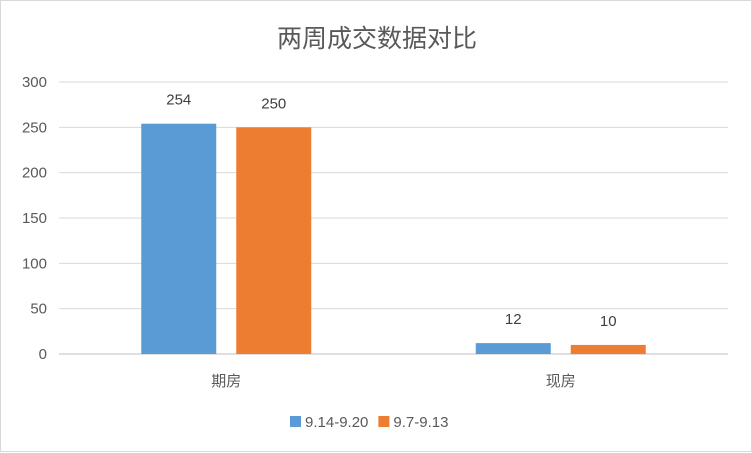 This screenshot has width=752, height=453. Describe the element at coordinates (561, 381) in the screenshot. I see `x-tick-label: 现房` at that location.